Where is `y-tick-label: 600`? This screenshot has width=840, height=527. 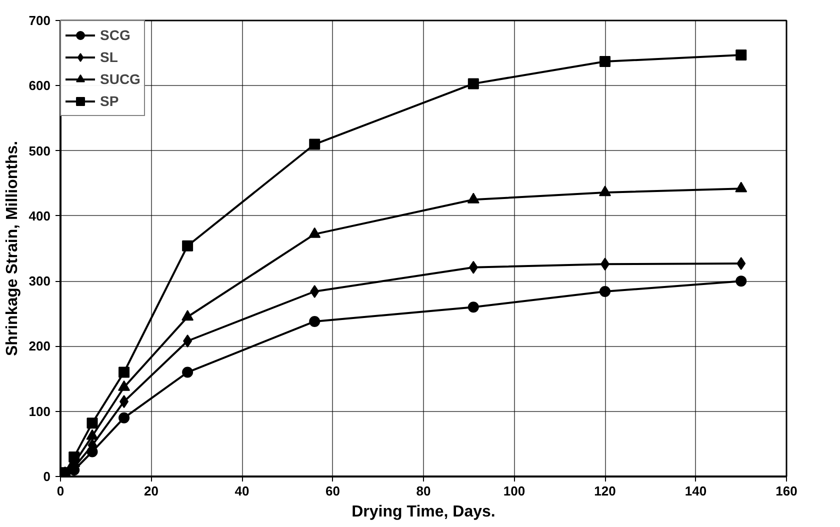 y-tick-label: 600 is located at coordinates (39, 86).